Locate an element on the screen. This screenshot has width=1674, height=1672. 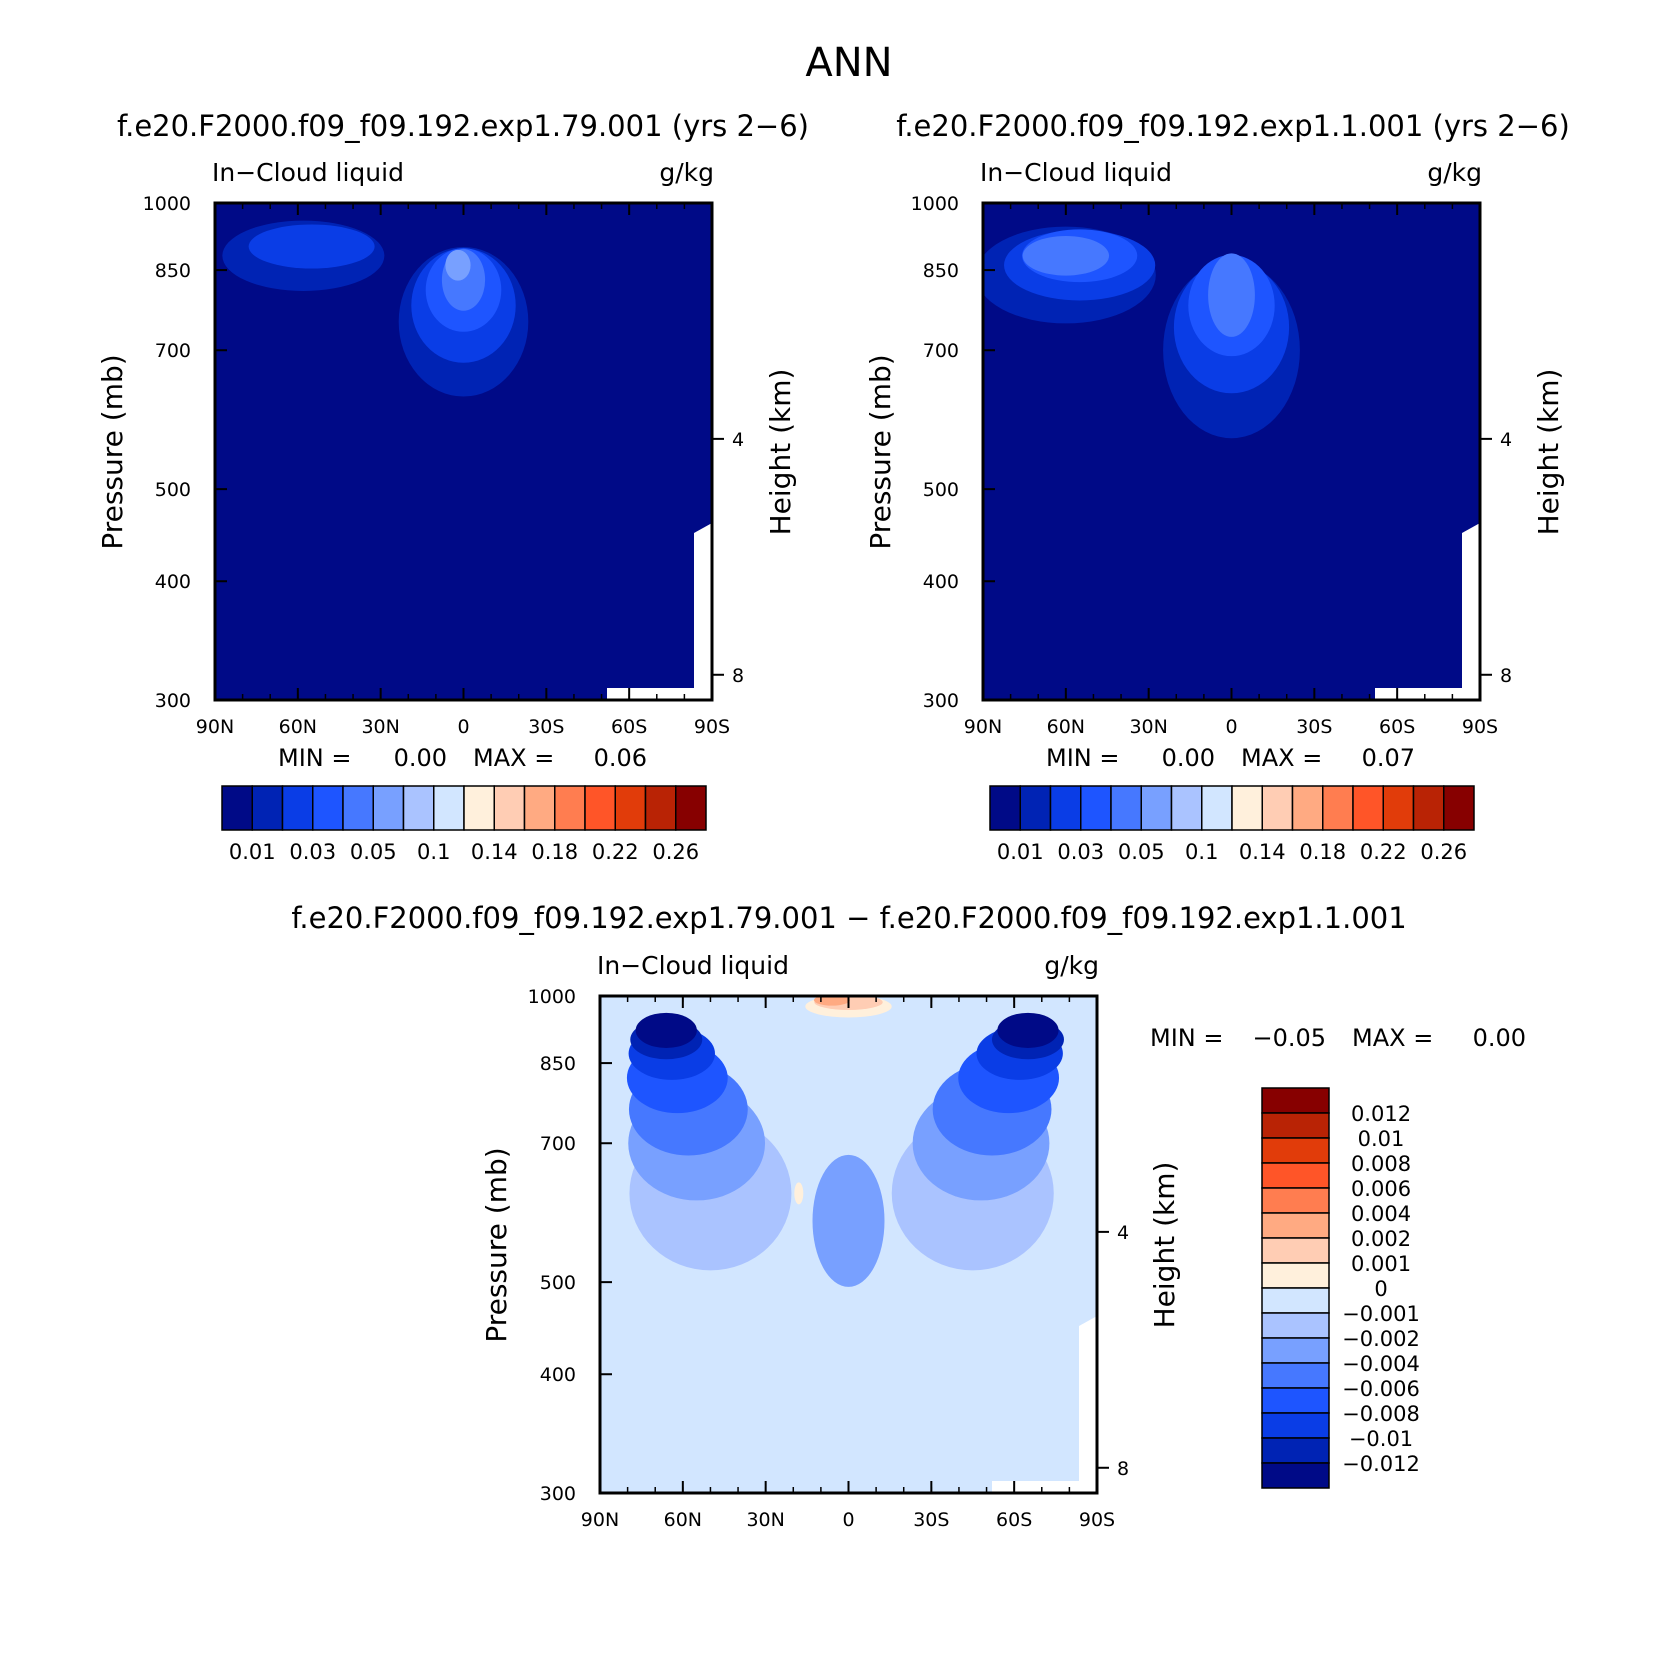
contour-field is located at coordinates (1231, 451).